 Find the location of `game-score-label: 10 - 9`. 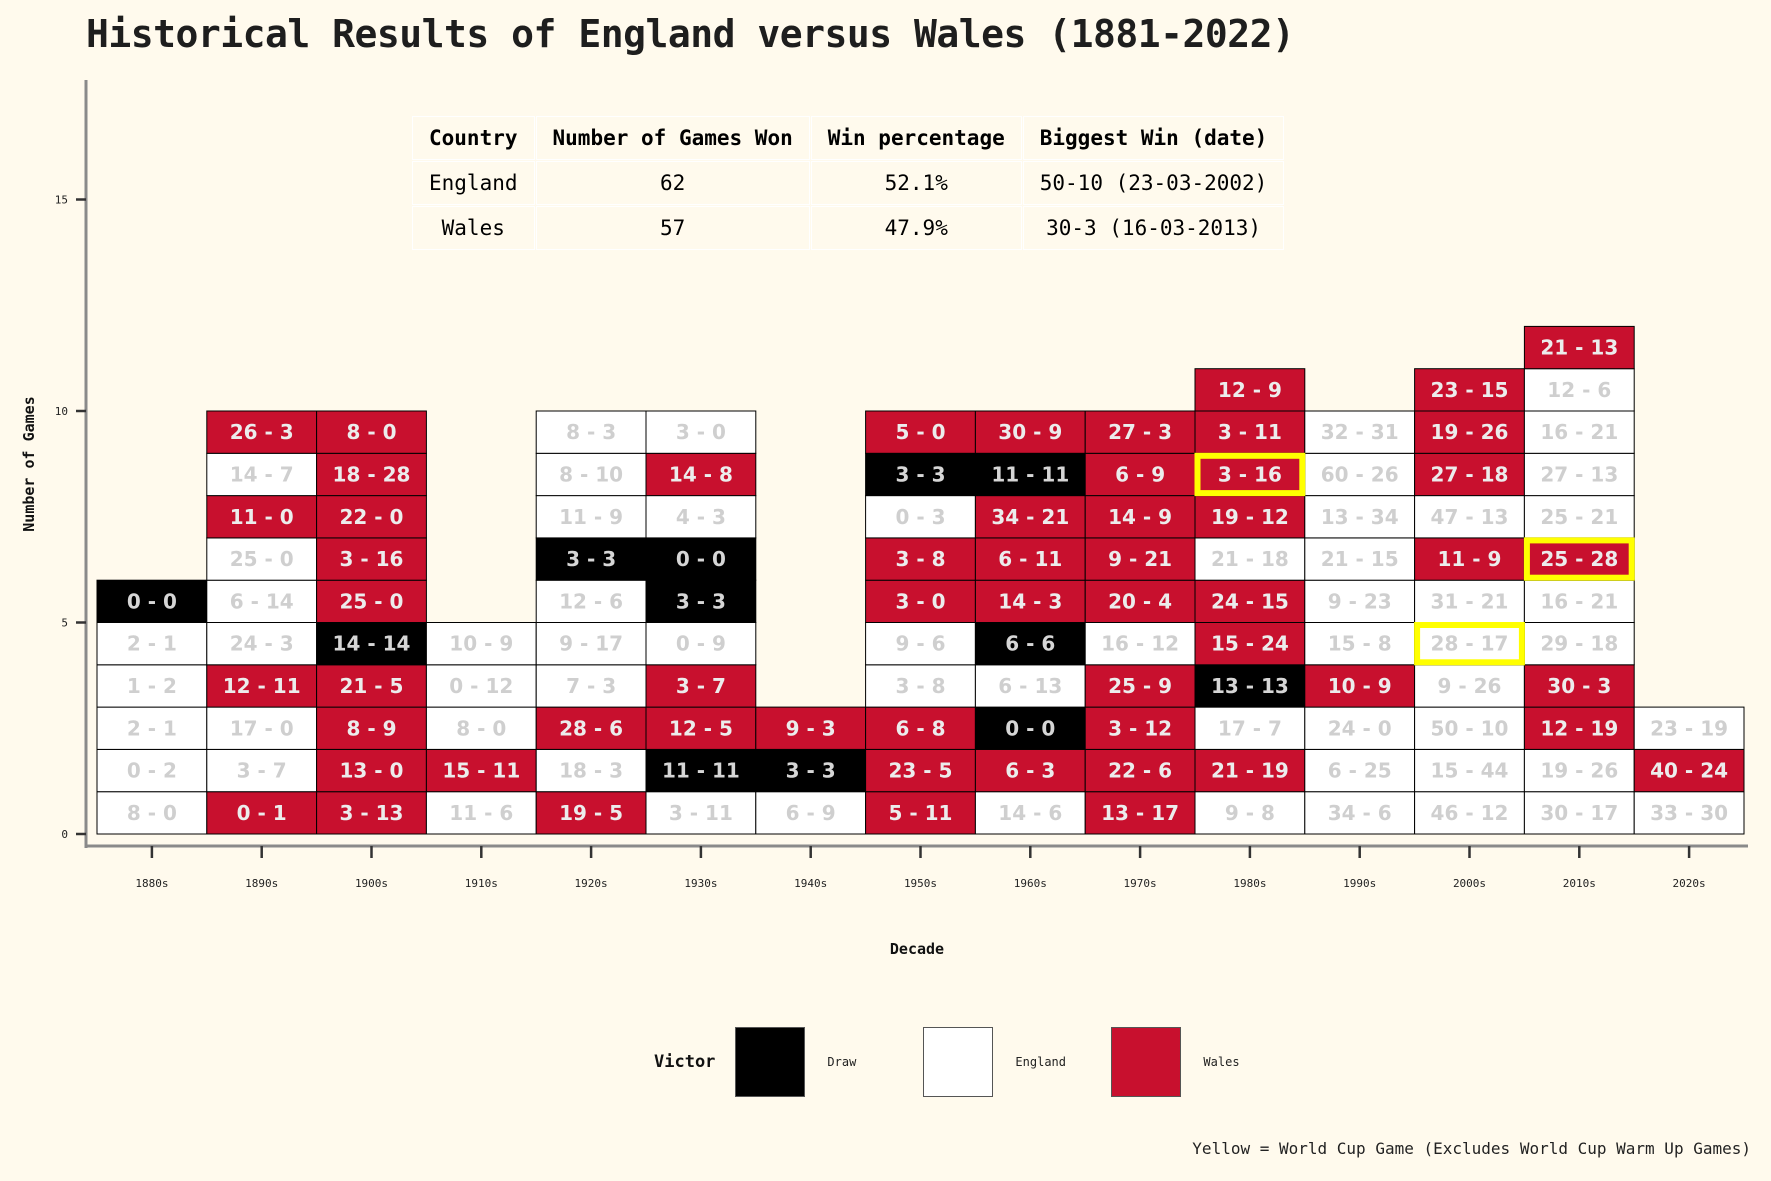

game-score-label: 10 - 9 is located at coordinates (481, 644).